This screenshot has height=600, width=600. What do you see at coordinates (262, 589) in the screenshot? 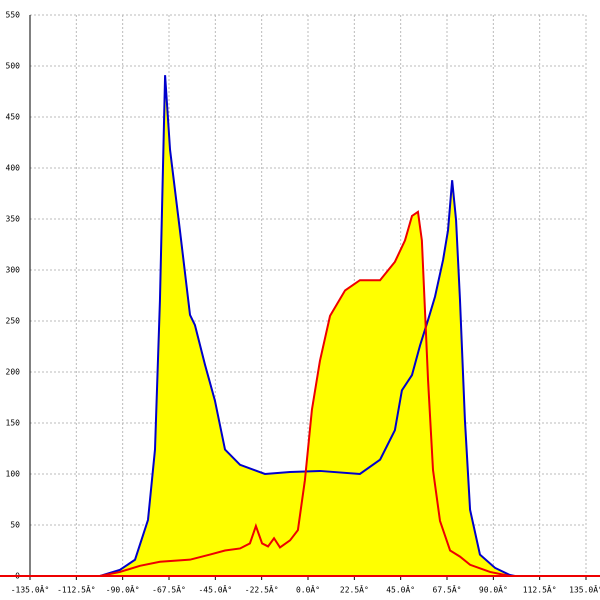
I see `x-tick-label: -22.5Â°` at bounding box center [262, 589].